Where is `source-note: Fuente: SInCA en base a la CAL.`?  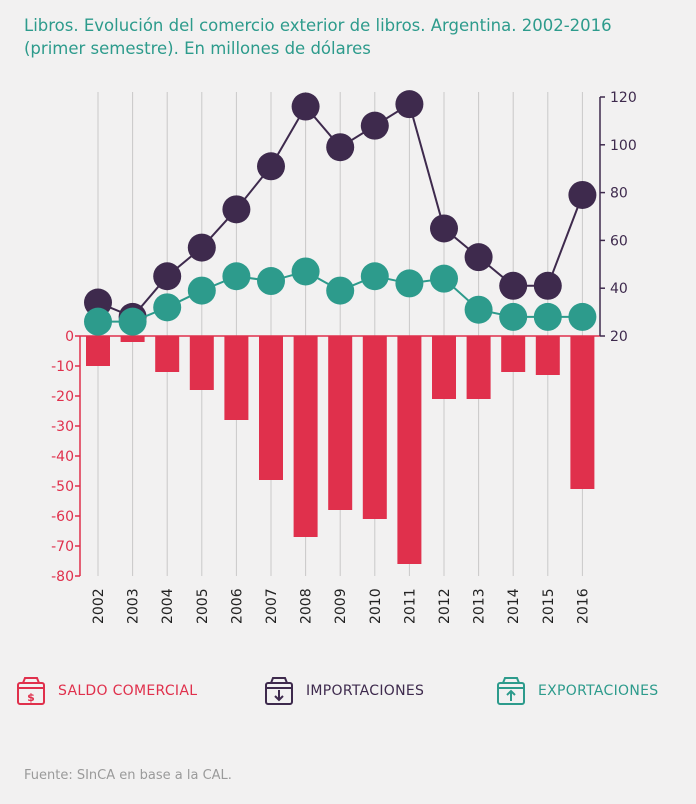
source-note: Fuente: SInCA en base a la CAL. is located at coordinates (128, 775).